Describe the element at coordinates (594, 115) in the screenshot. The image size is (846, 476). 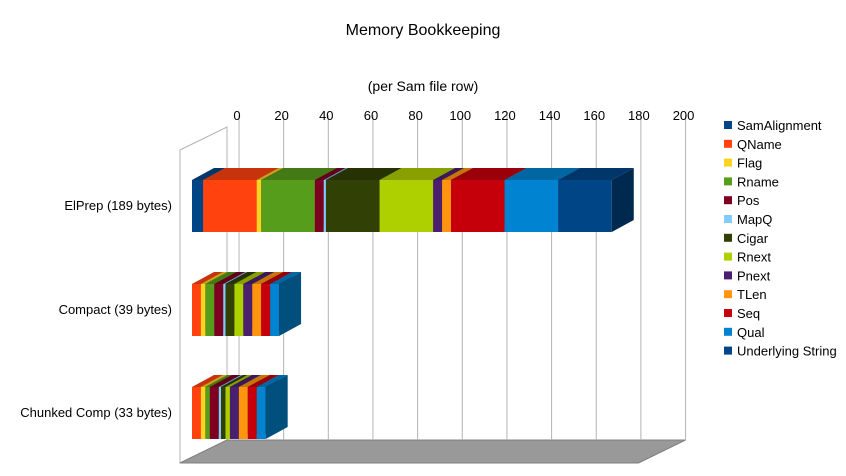
I see `x-tick-label: 160` at that location.